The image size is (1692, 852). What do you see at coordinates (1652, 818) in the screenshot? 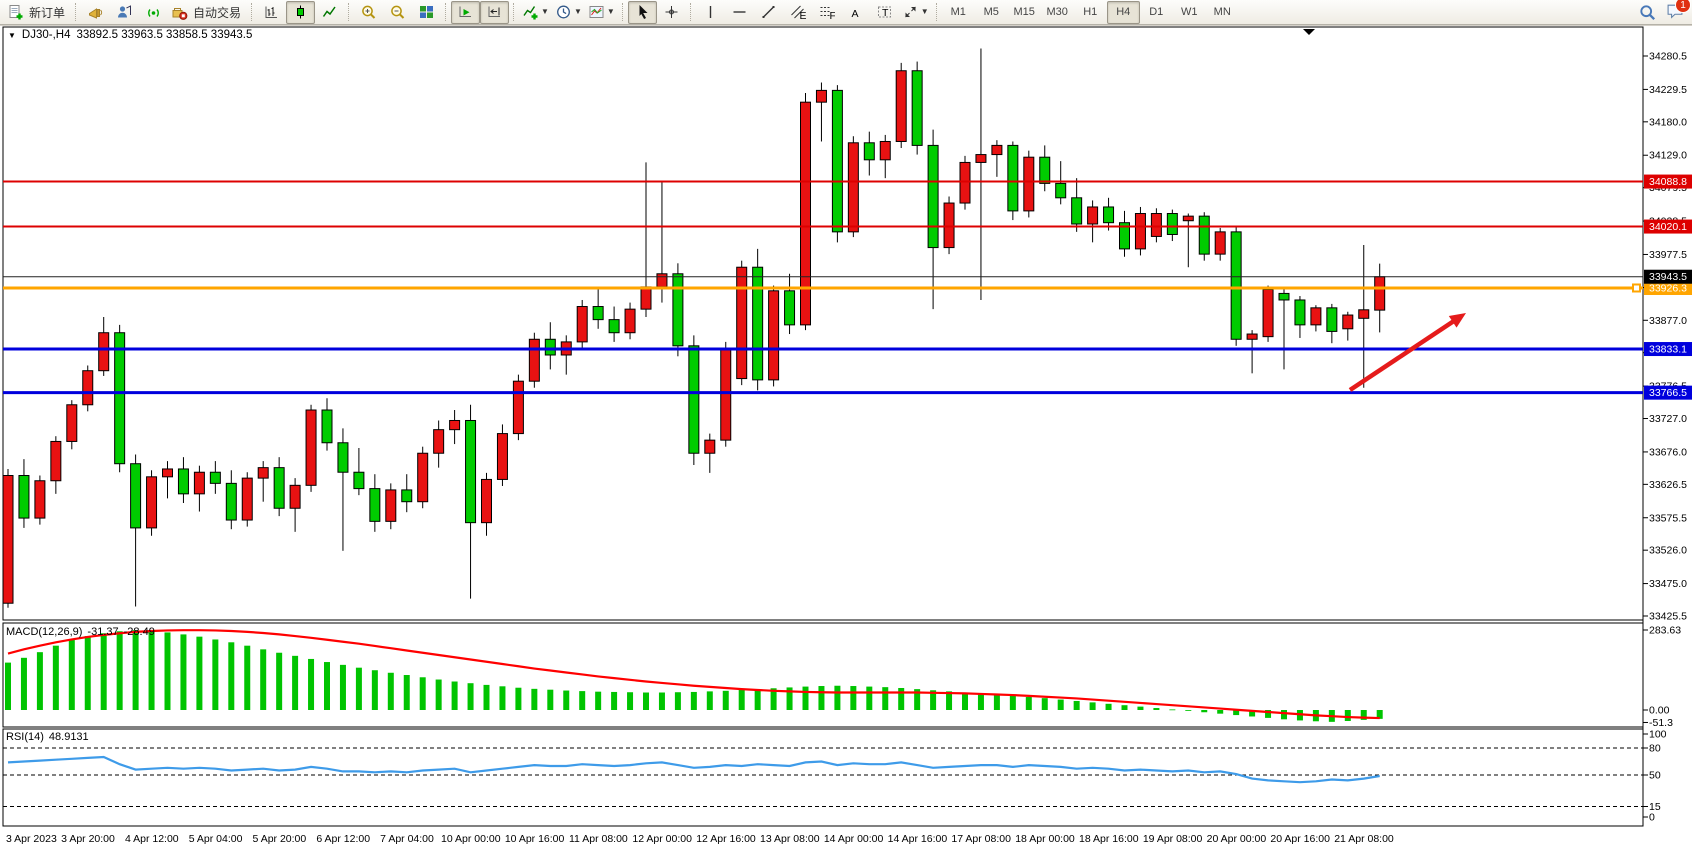
I see `svg-text: 0` at bounding box center [1652, 818].